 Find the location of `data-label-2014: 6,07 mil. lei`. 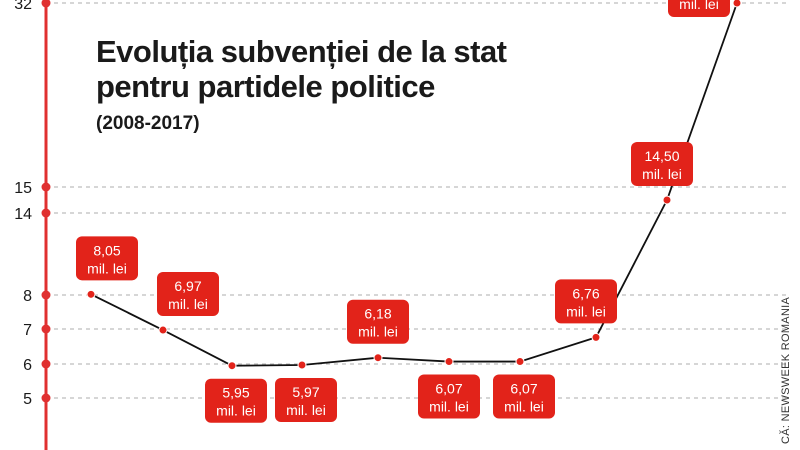

data-label-2014: 6,07 mil. lei is located at coordinates (524, 396).